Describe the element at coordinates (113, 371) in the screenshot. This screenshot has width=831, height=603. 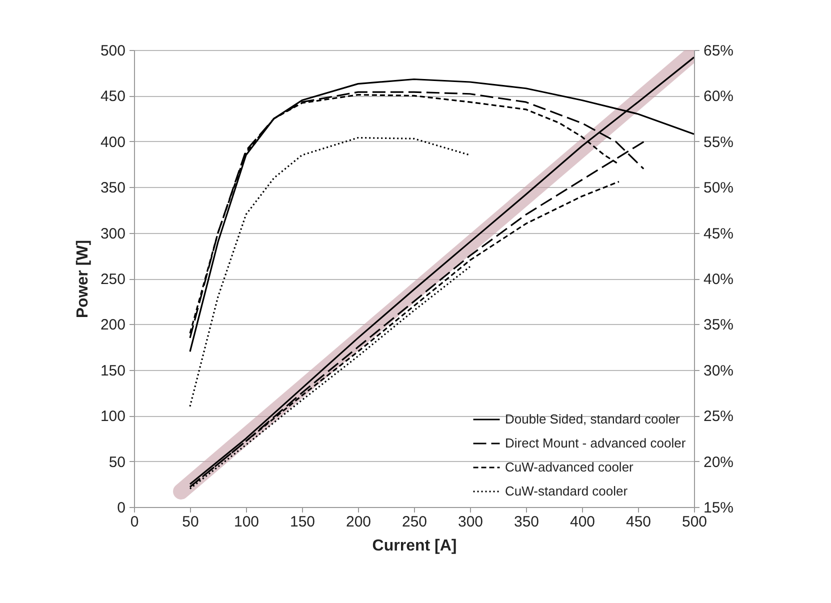
I see `y-tick-label: 150` at that location.